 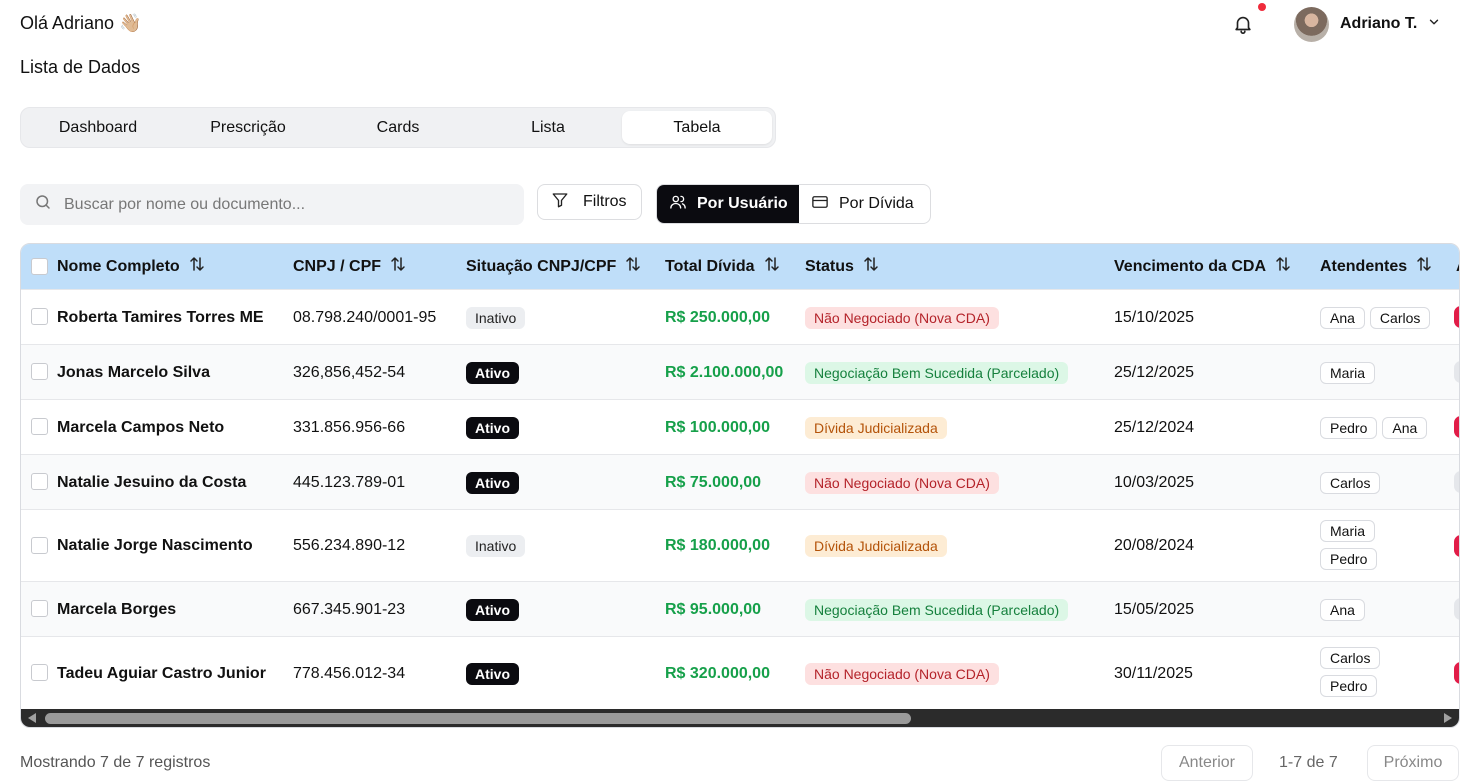 What do you see at coordinates (1308, 762) in the screenshot?
I see `page-info: 1-7 de 7` at bounding box center [1308, 762].